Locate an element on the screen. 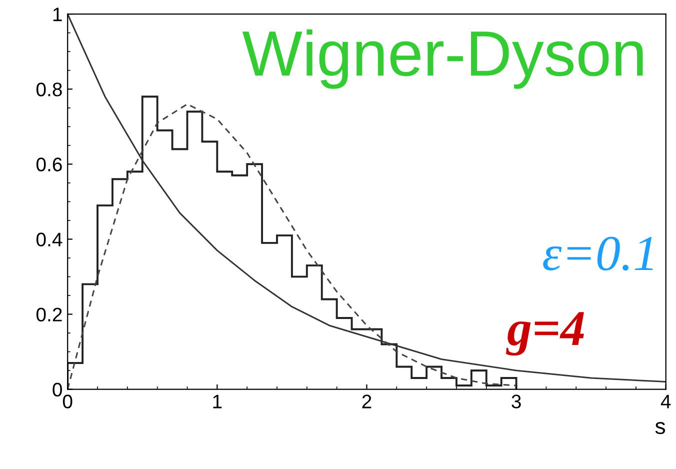  x-tick-label: 2 is located at coordinates (367, 401).